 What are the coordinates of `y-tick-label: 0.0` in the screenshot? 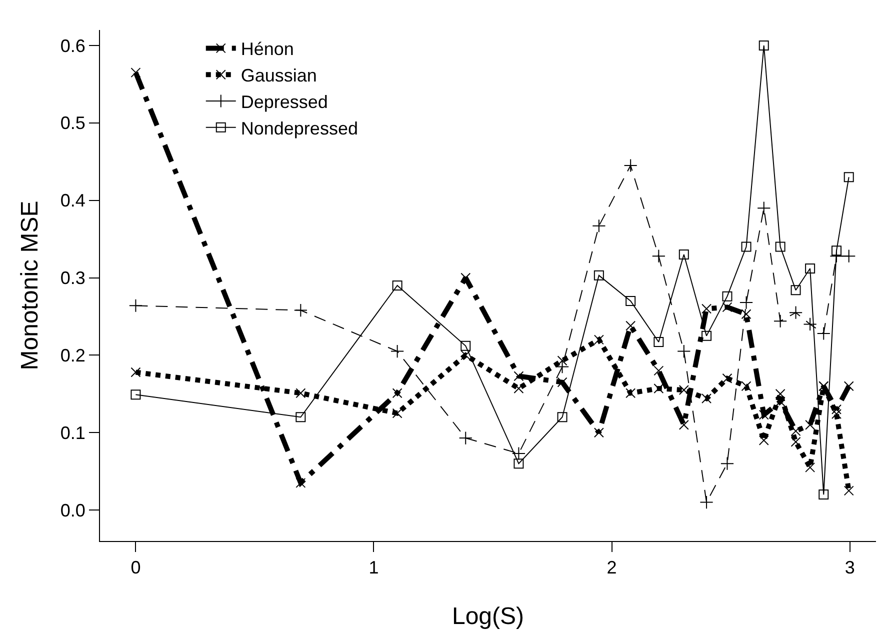 It's located at (73, 510).